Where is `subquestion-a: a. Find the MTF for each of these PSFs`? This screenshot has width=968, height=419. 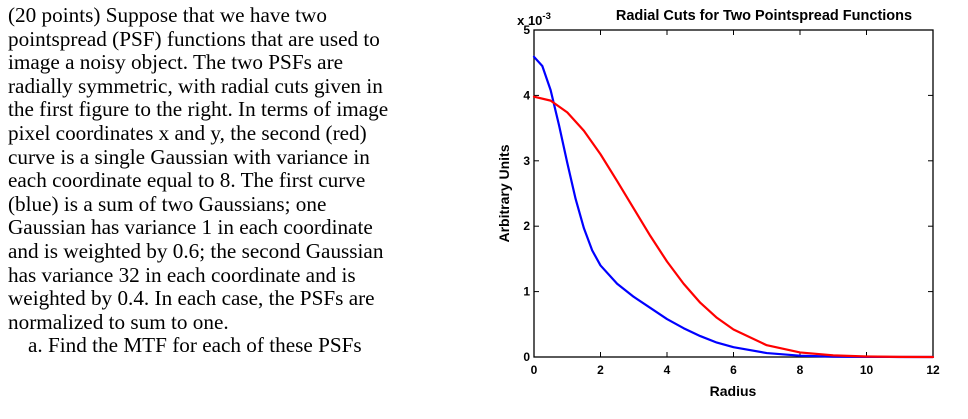
subquestion-a: a. Find the MTF for each of these PSFs is located at coordinates (195, 345).